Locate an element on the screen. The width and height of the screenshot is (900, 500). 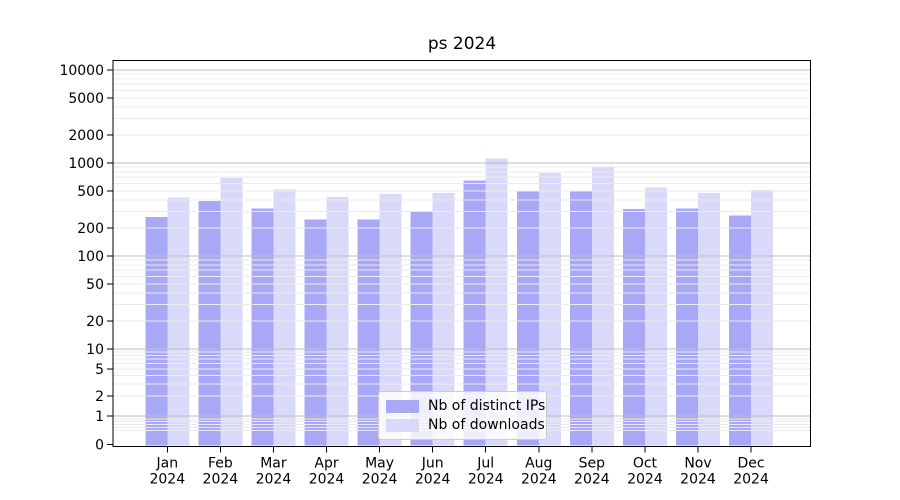
y-tick-label: 1 is located at coordinates (99, 417).